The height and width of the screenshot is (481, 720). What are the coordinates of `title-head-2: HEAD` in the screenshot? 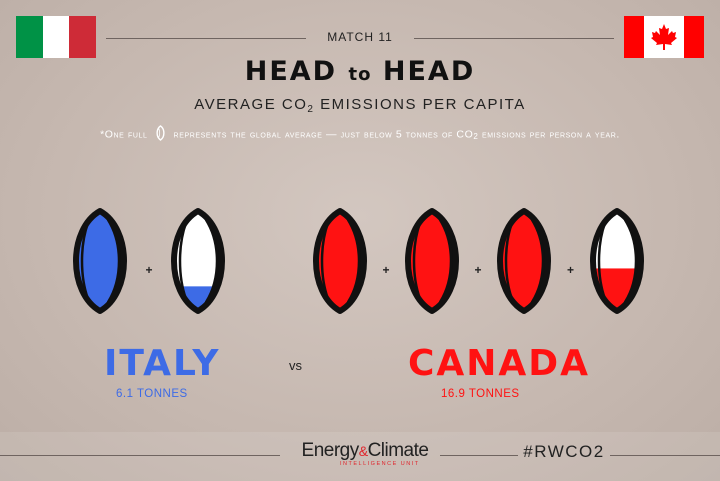 It's located at (429, 71).